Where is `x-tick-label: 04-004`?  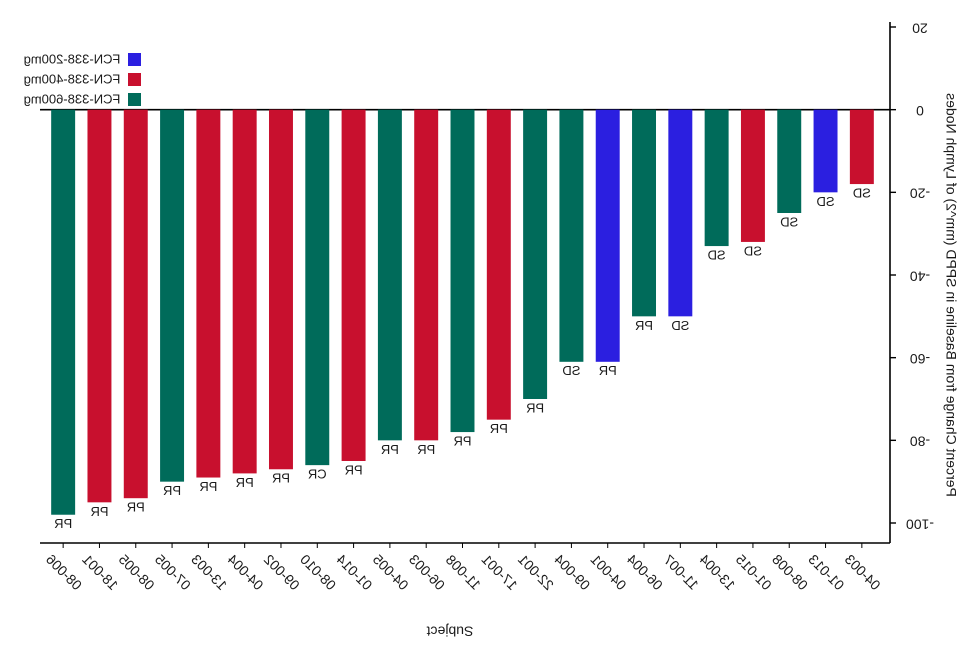 x-tick-label: 04-004 is located at coordinates (245, 572).